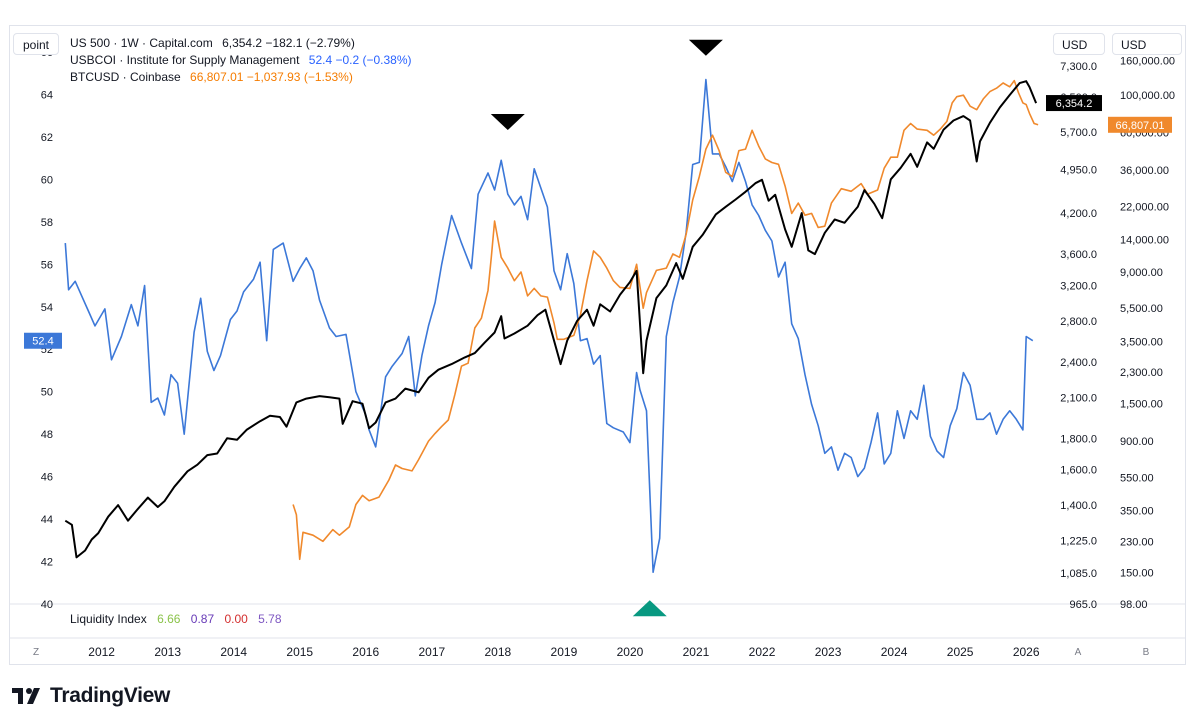 This screenshot has height=726, width=1195. What do you see at coordinates (1078, 471) in the screenshot?
I see `spx-axis-tick-label: 1,600.0` at bounding box center [1078, 471].